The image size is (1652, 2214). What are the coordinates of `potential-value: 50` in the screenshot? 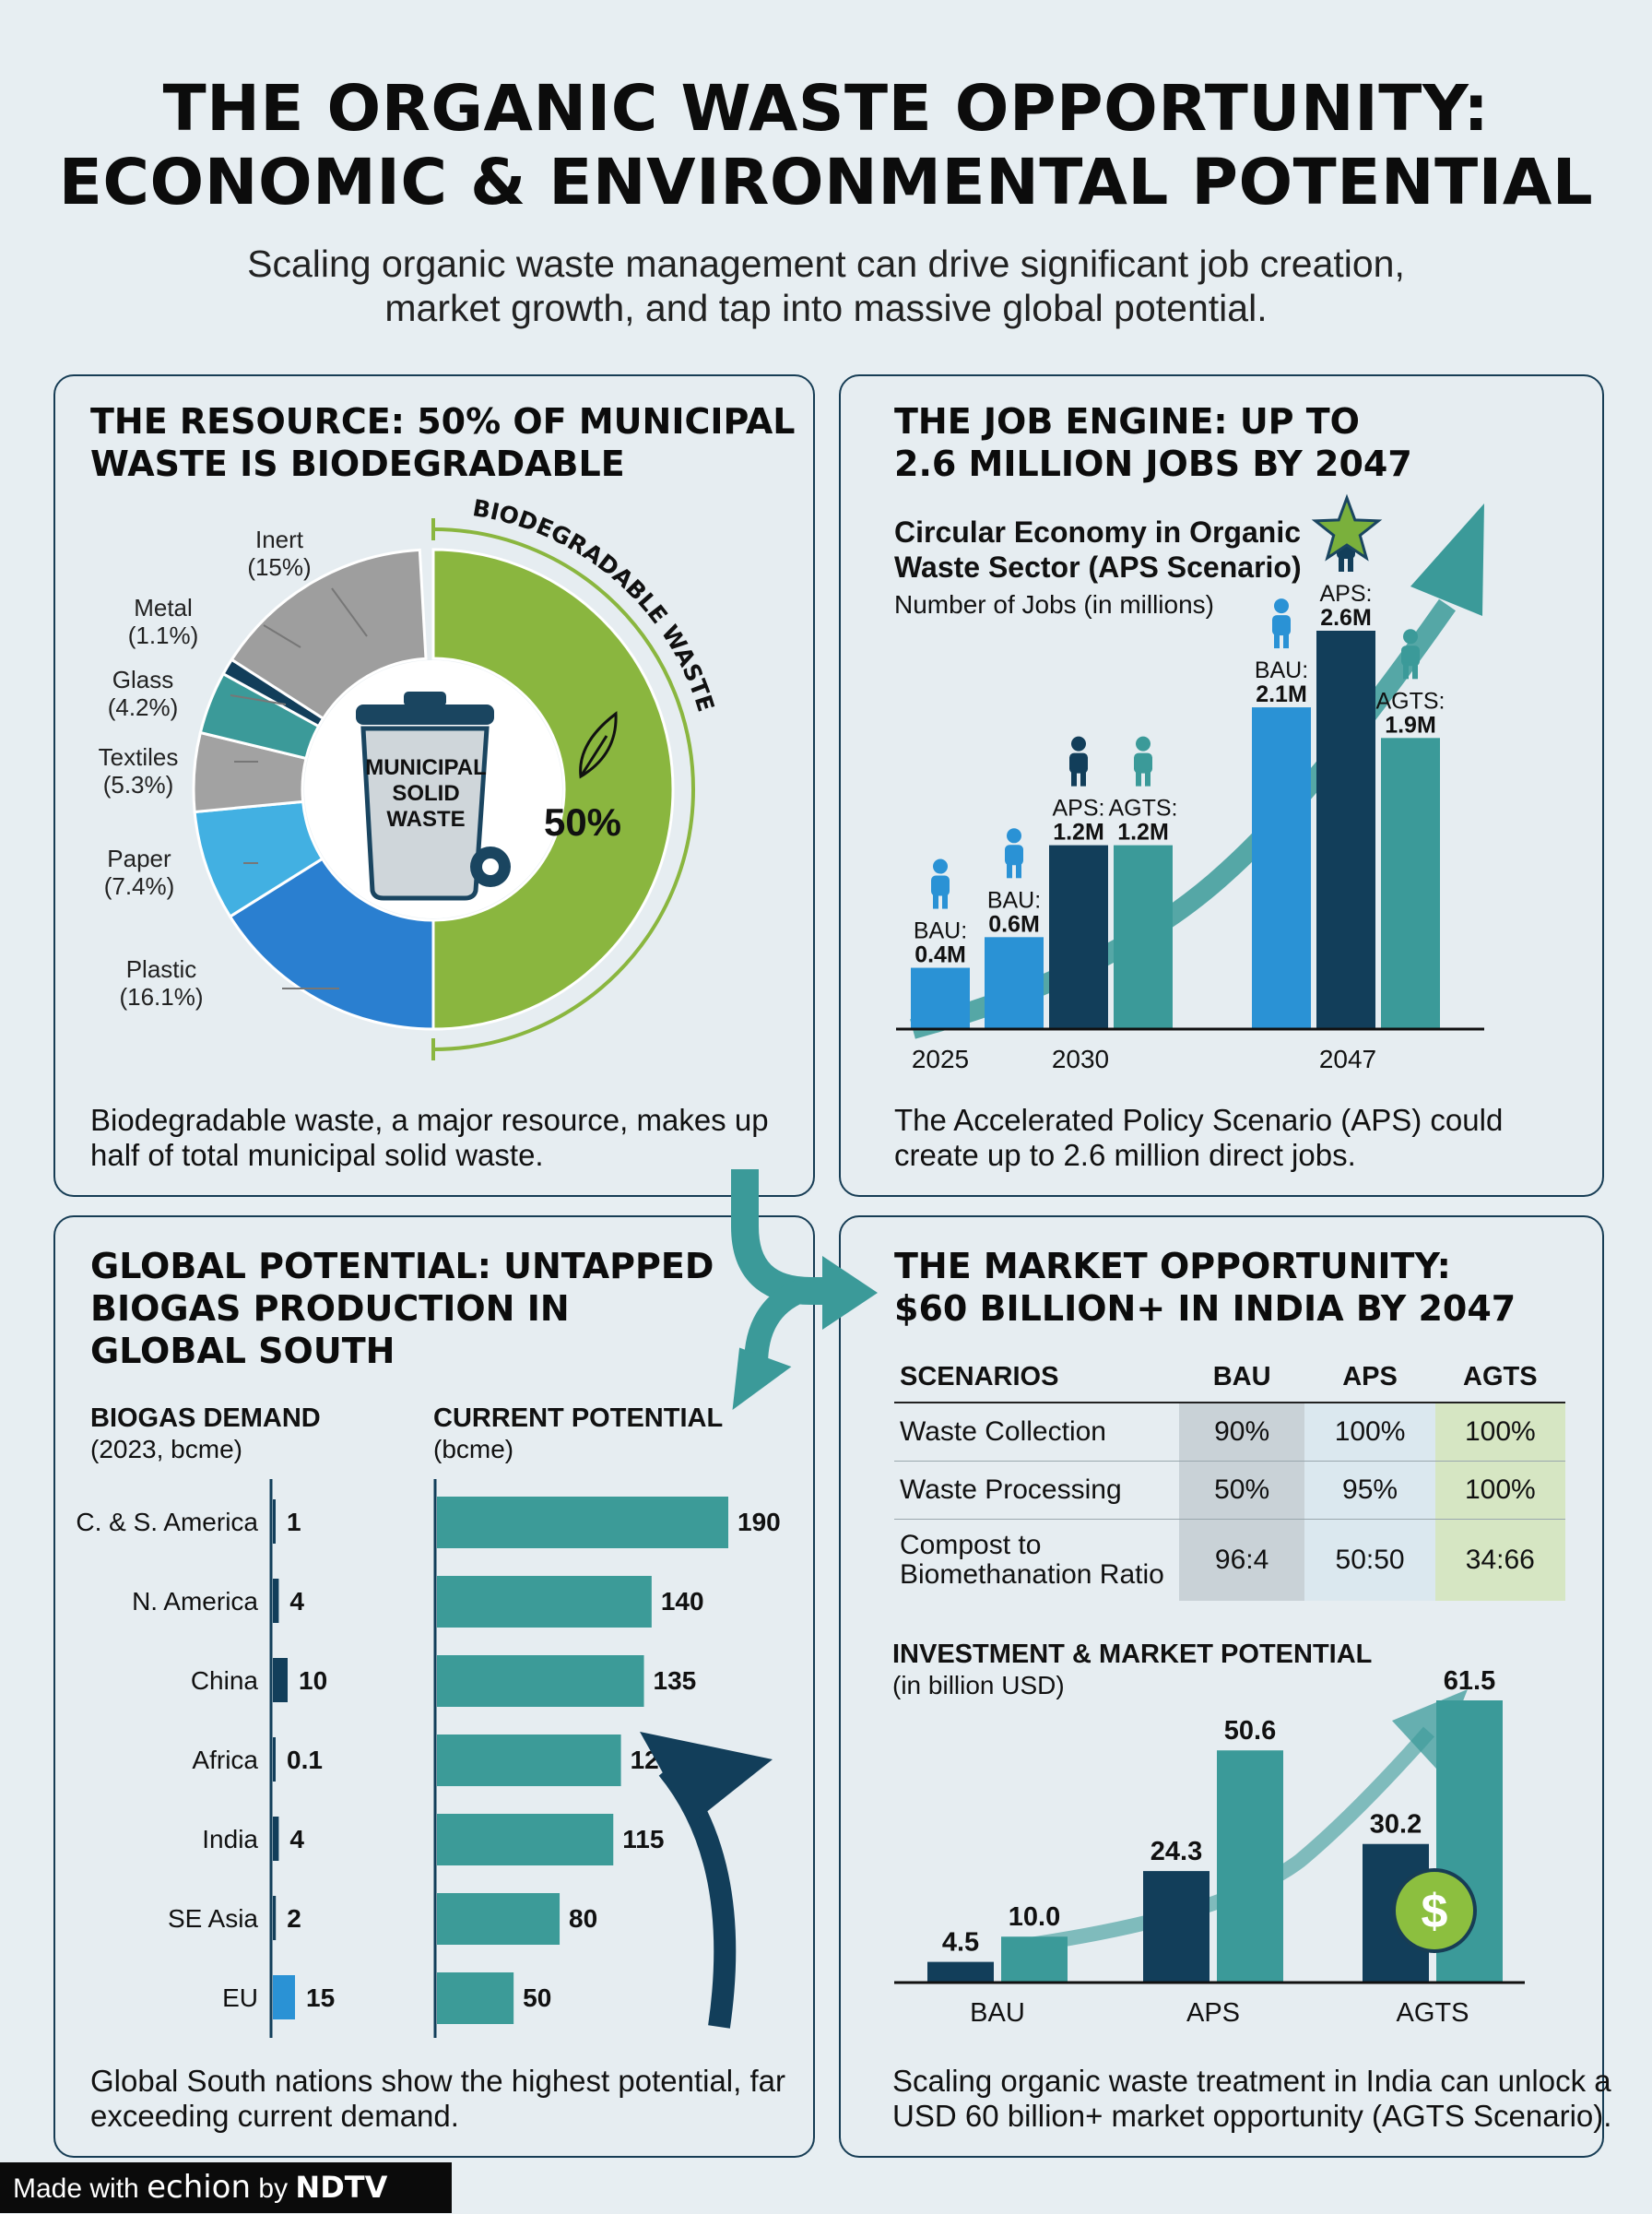 It's located at (537, 1997).